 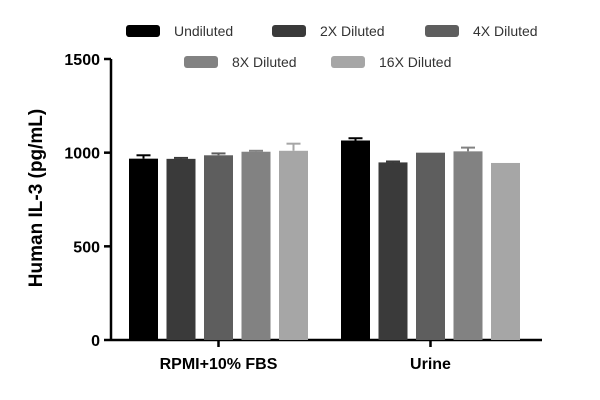 What do you see at coordinates (82, 60) in the screenshot?
I see `y-tick-label: 1500` at bounding box center [82, 60].